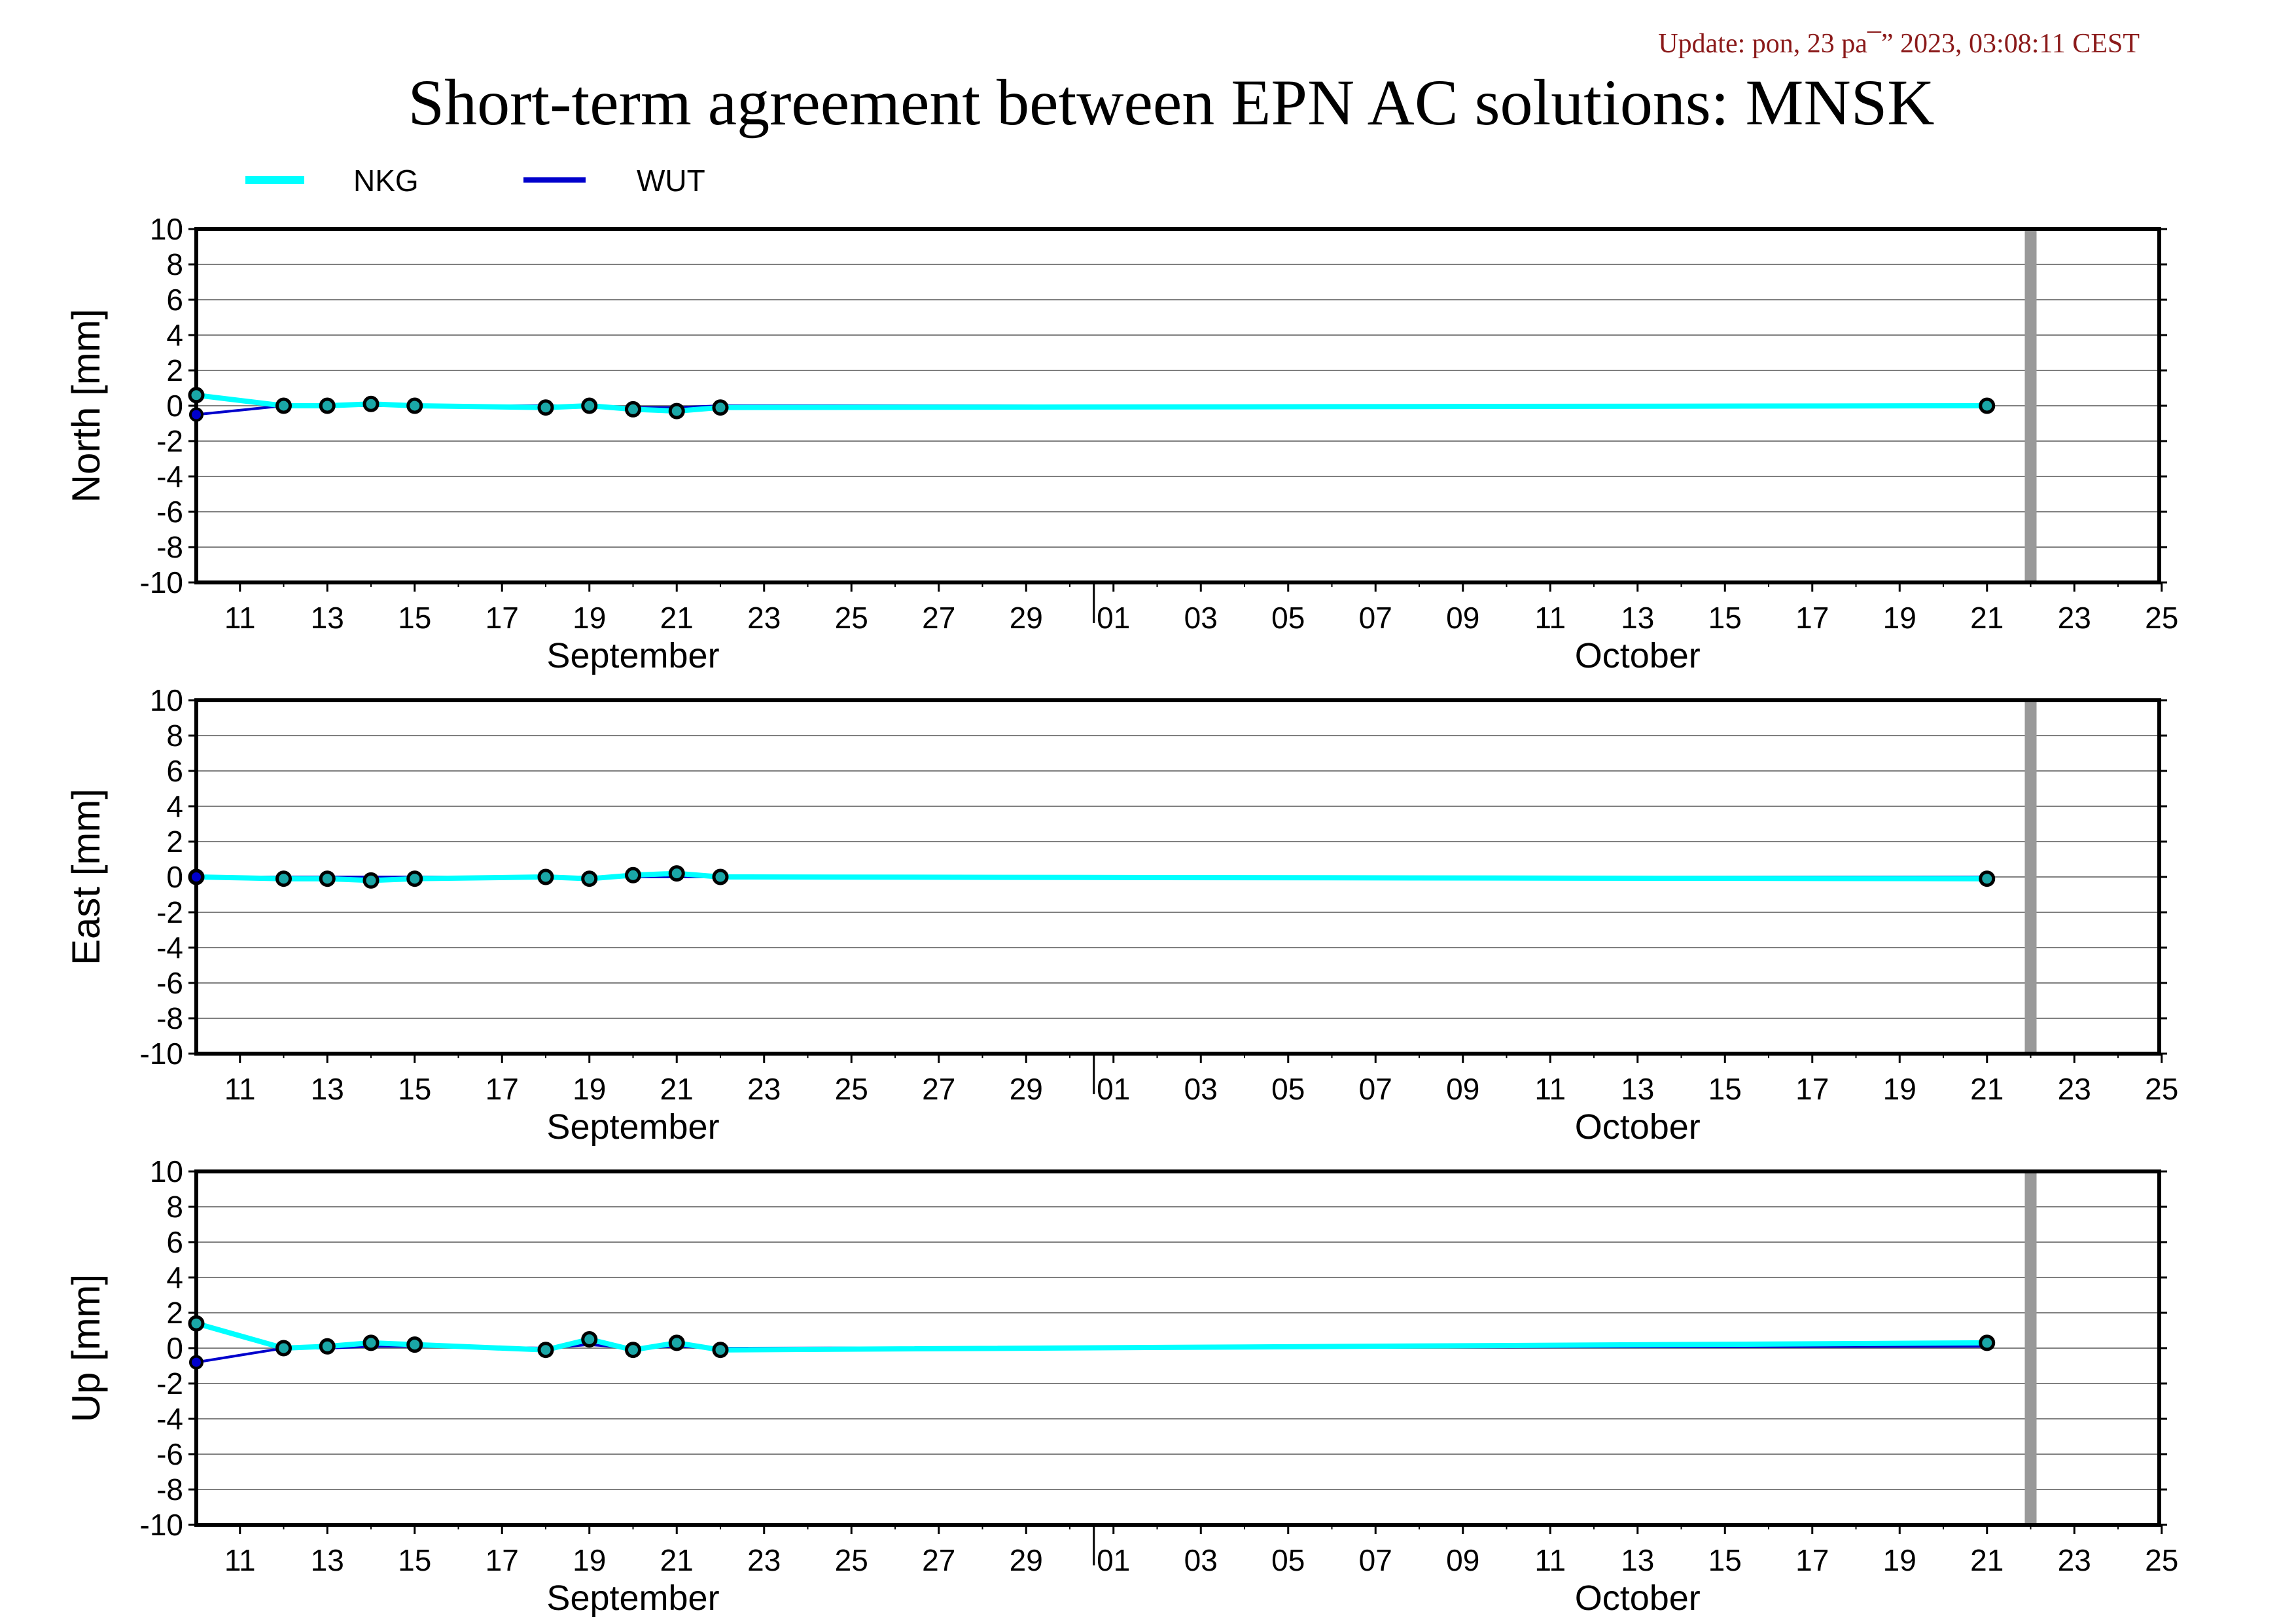 This screenshot has height=1623, width=2296. I want to click on x-tick-label: 07, so click(1375, 1089).